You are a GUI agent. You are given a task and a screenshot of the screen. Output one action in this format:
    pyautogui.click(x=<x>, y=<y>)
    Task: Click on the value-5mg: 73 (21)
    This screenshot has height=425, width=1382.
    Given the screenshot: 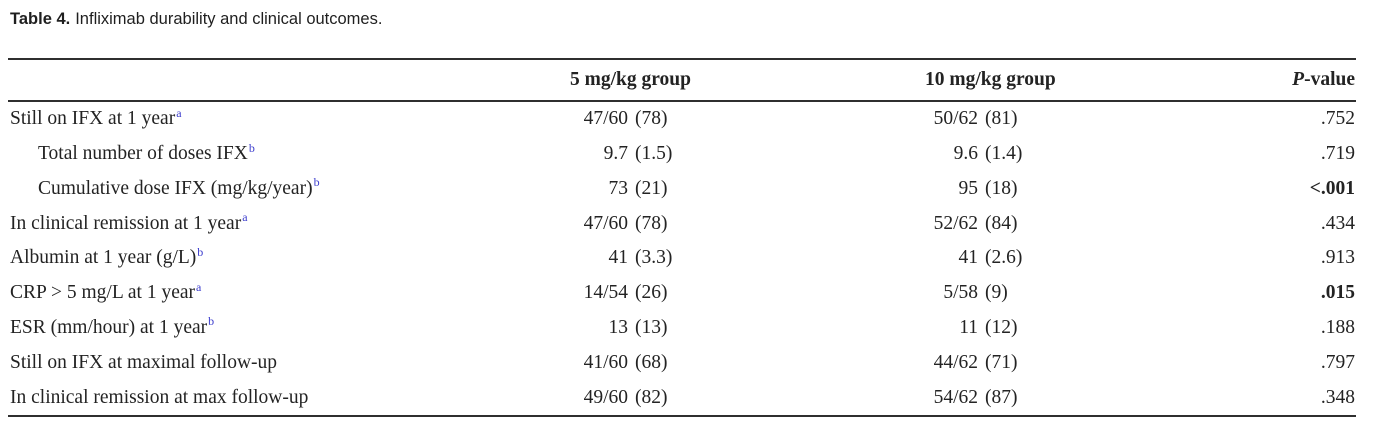 What is the action you would take?
    pyautogui.click(x=674, y=189)
    